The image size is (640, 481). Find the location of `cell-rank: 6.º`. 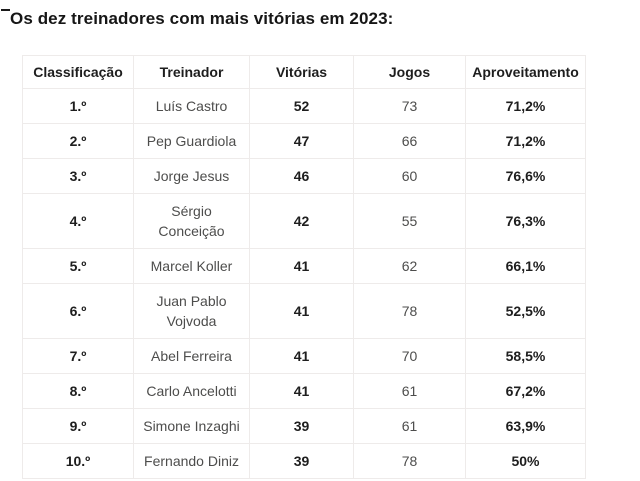

cell-rank: 6.º is located at coordinates (78, 311).